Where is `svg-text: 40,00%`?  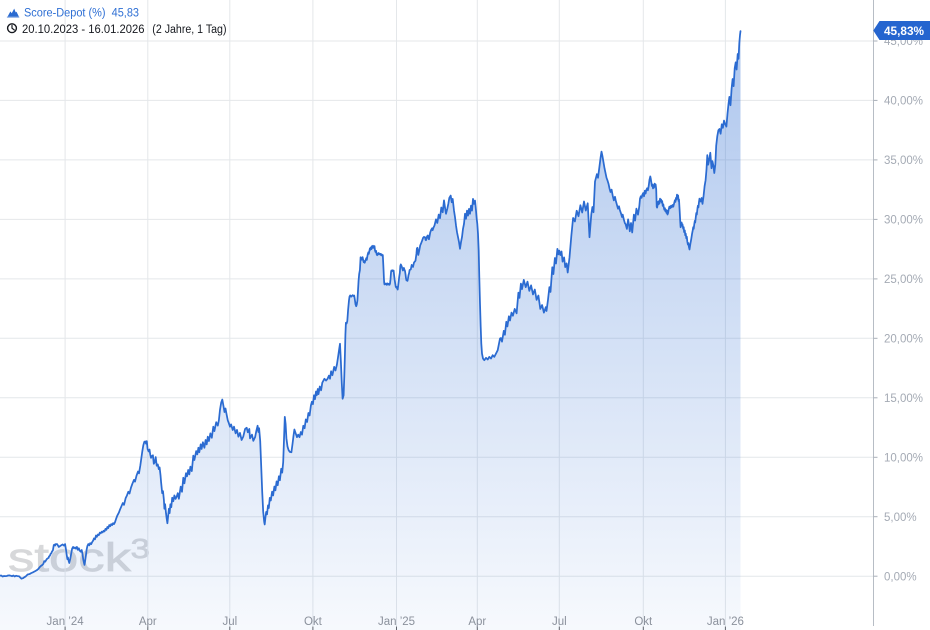 svg-text: 40,00% is located at coordinates (903, 102).